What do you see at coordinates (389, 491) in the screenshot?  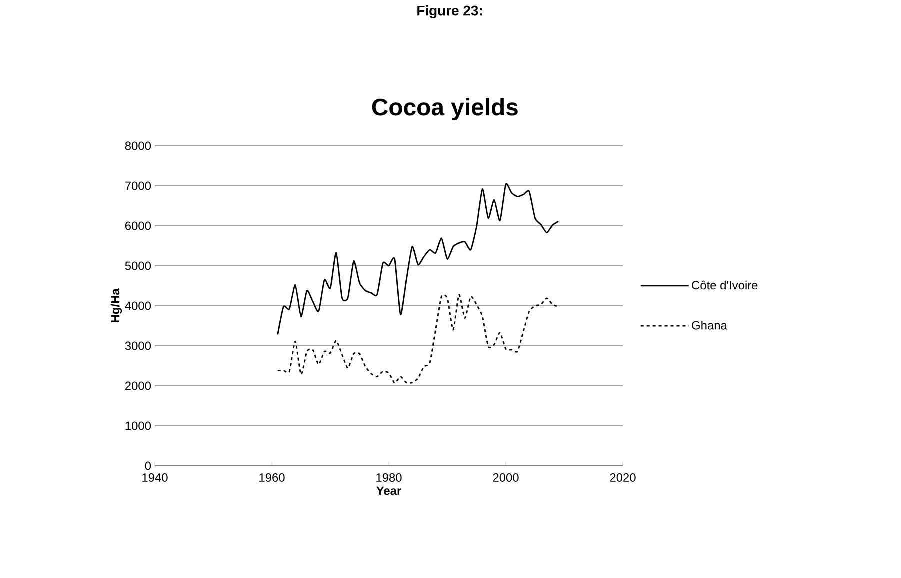 I see `x-axis-title: Year` at bounding box center [389, 491].